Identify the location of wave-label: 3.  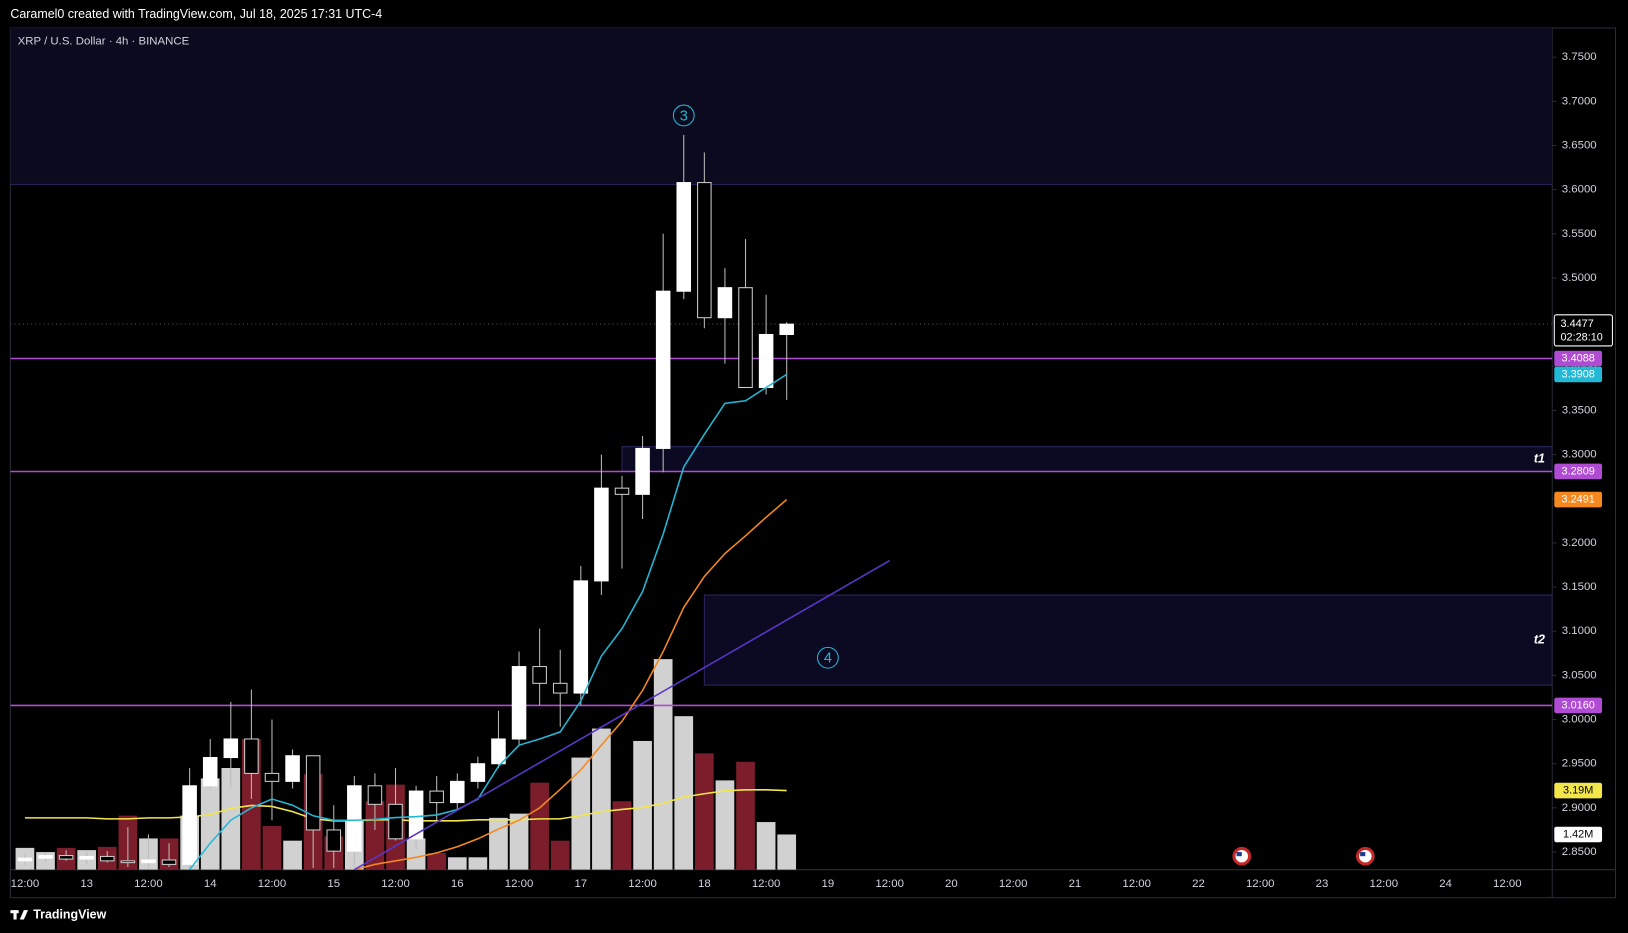
(684, 116).